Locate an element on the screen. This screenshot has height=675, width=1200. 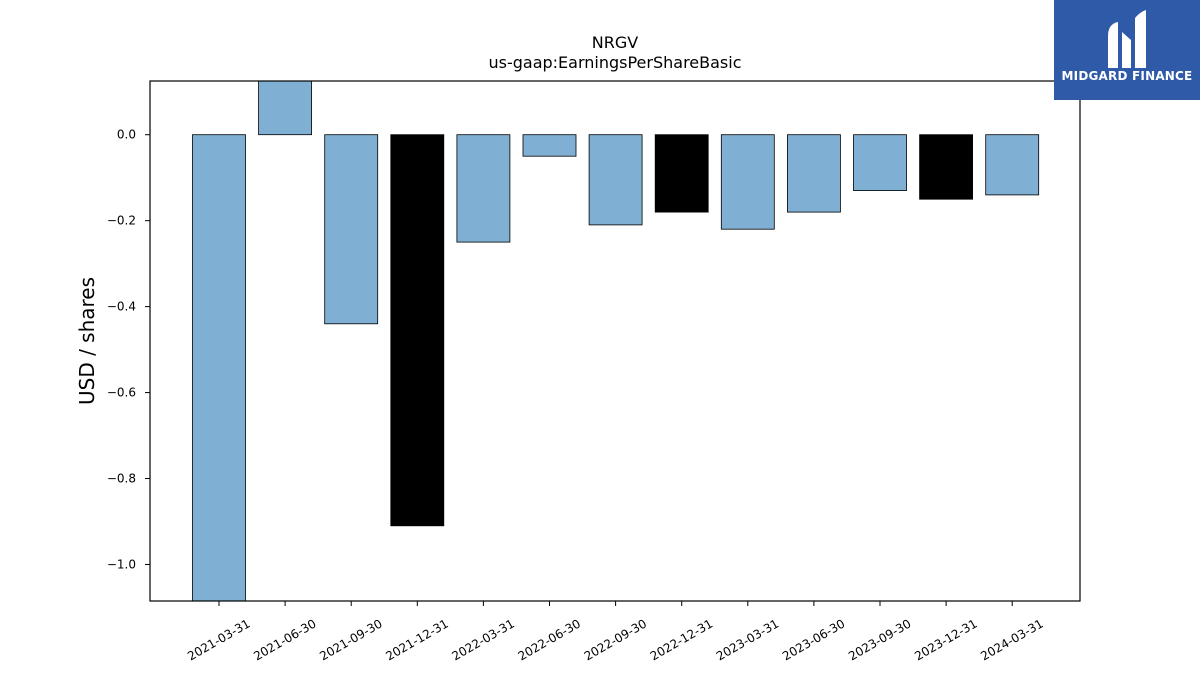
brand-name: MIDGARD FINANCE is located at coordinates (1127, 76).